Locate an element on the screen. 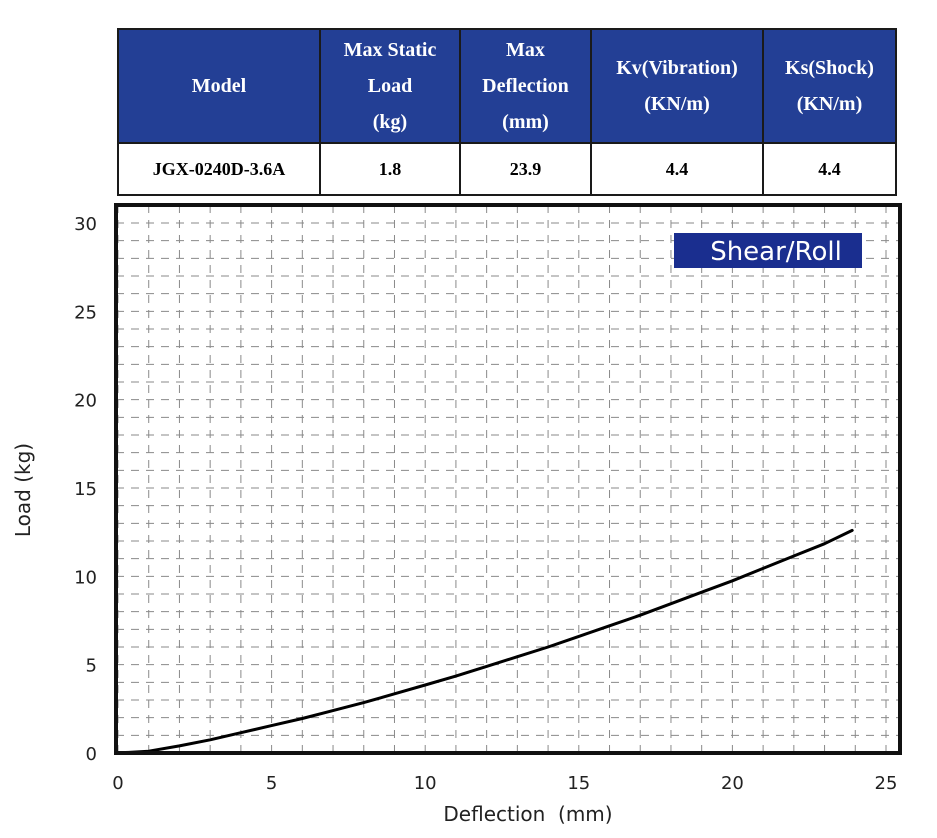 The image size is (937, 838). x-tick-label: 5 is located at coordinates (271, 783).